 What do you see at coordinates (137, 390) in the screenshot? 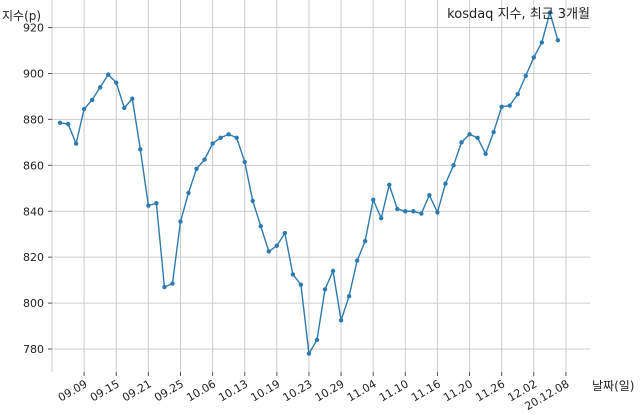
I see `x-tick-label: 09.21` at bounding box center [137, 390].